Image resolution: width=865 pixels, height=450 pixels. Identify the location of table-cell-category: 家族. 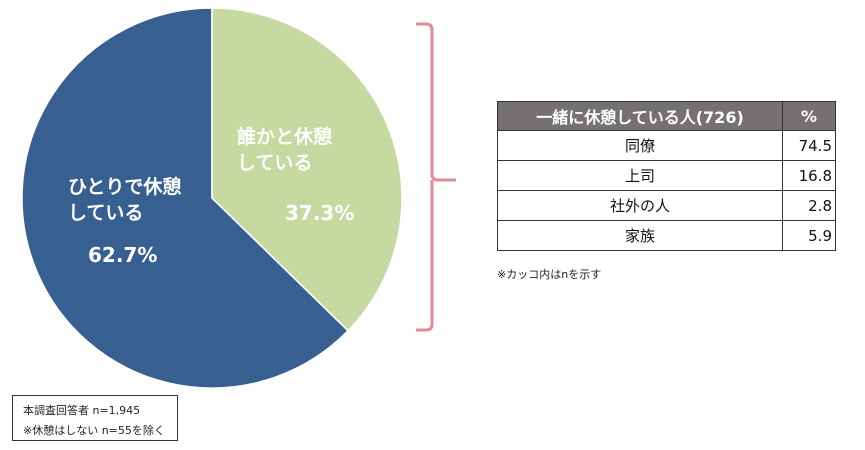
(640, 235).